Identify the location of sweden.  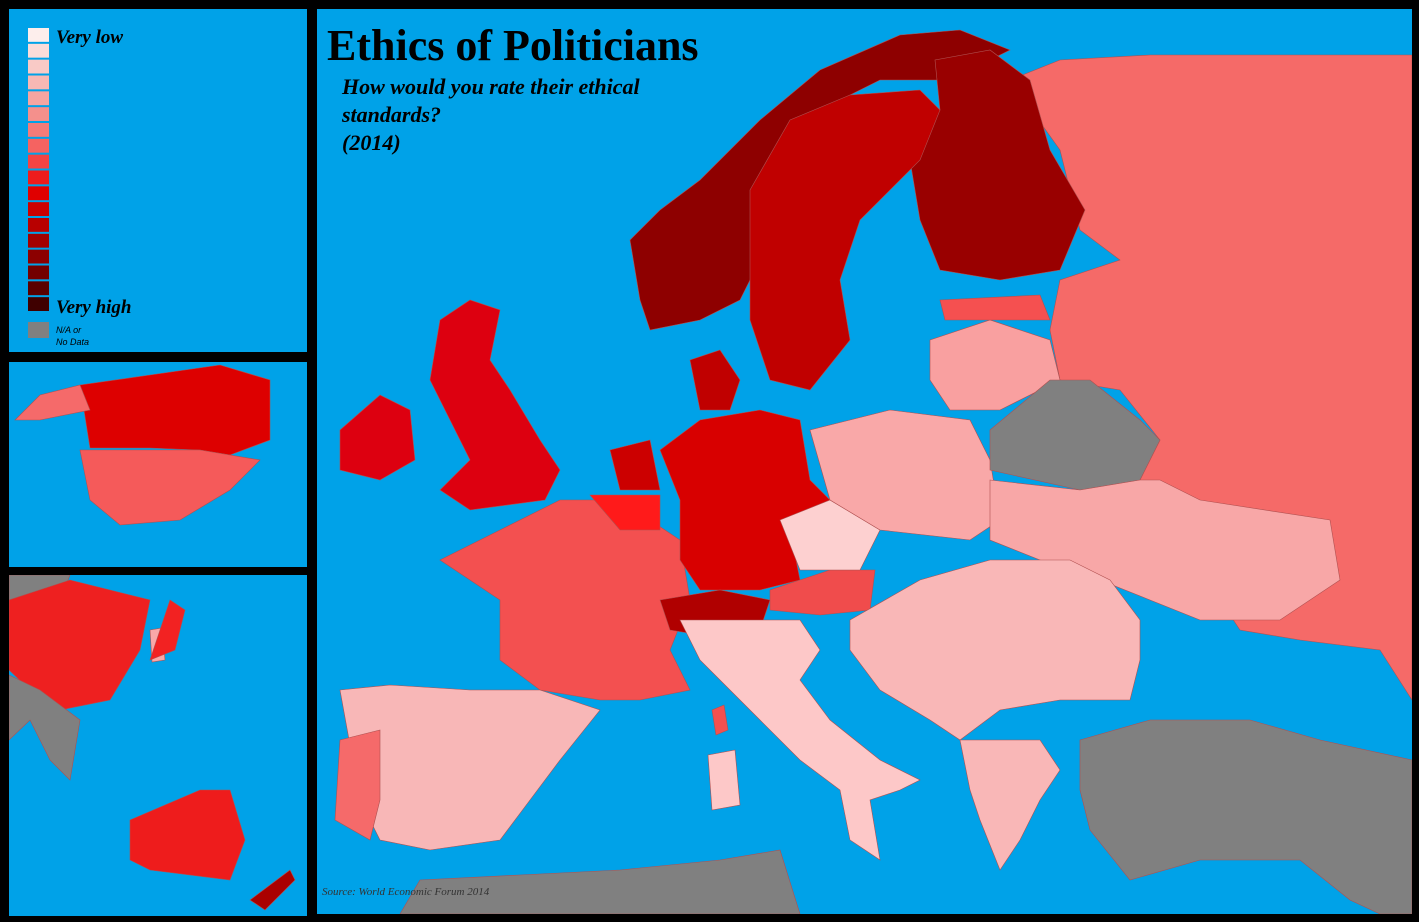
(845, 240).